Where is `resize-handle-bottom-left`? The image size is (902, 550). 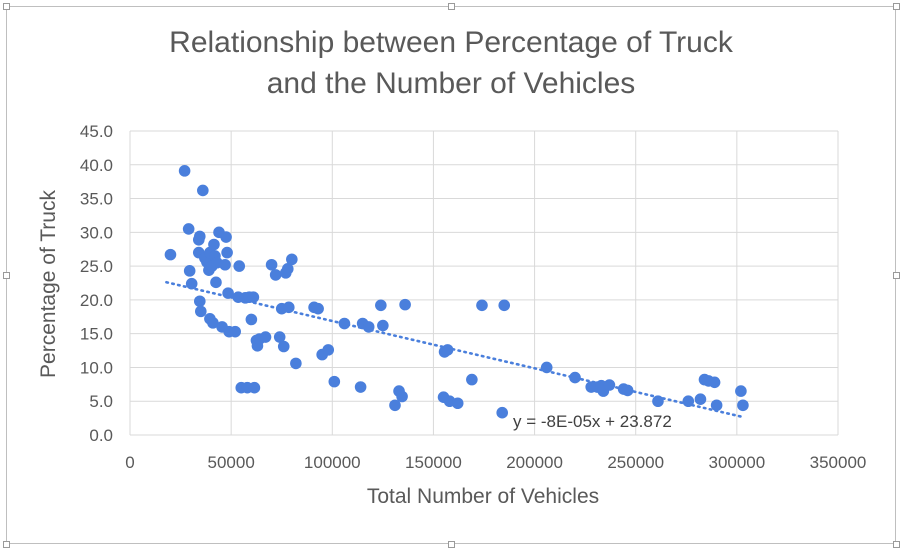
resize-handle-bottom-left is located at coordinates (6, 544).